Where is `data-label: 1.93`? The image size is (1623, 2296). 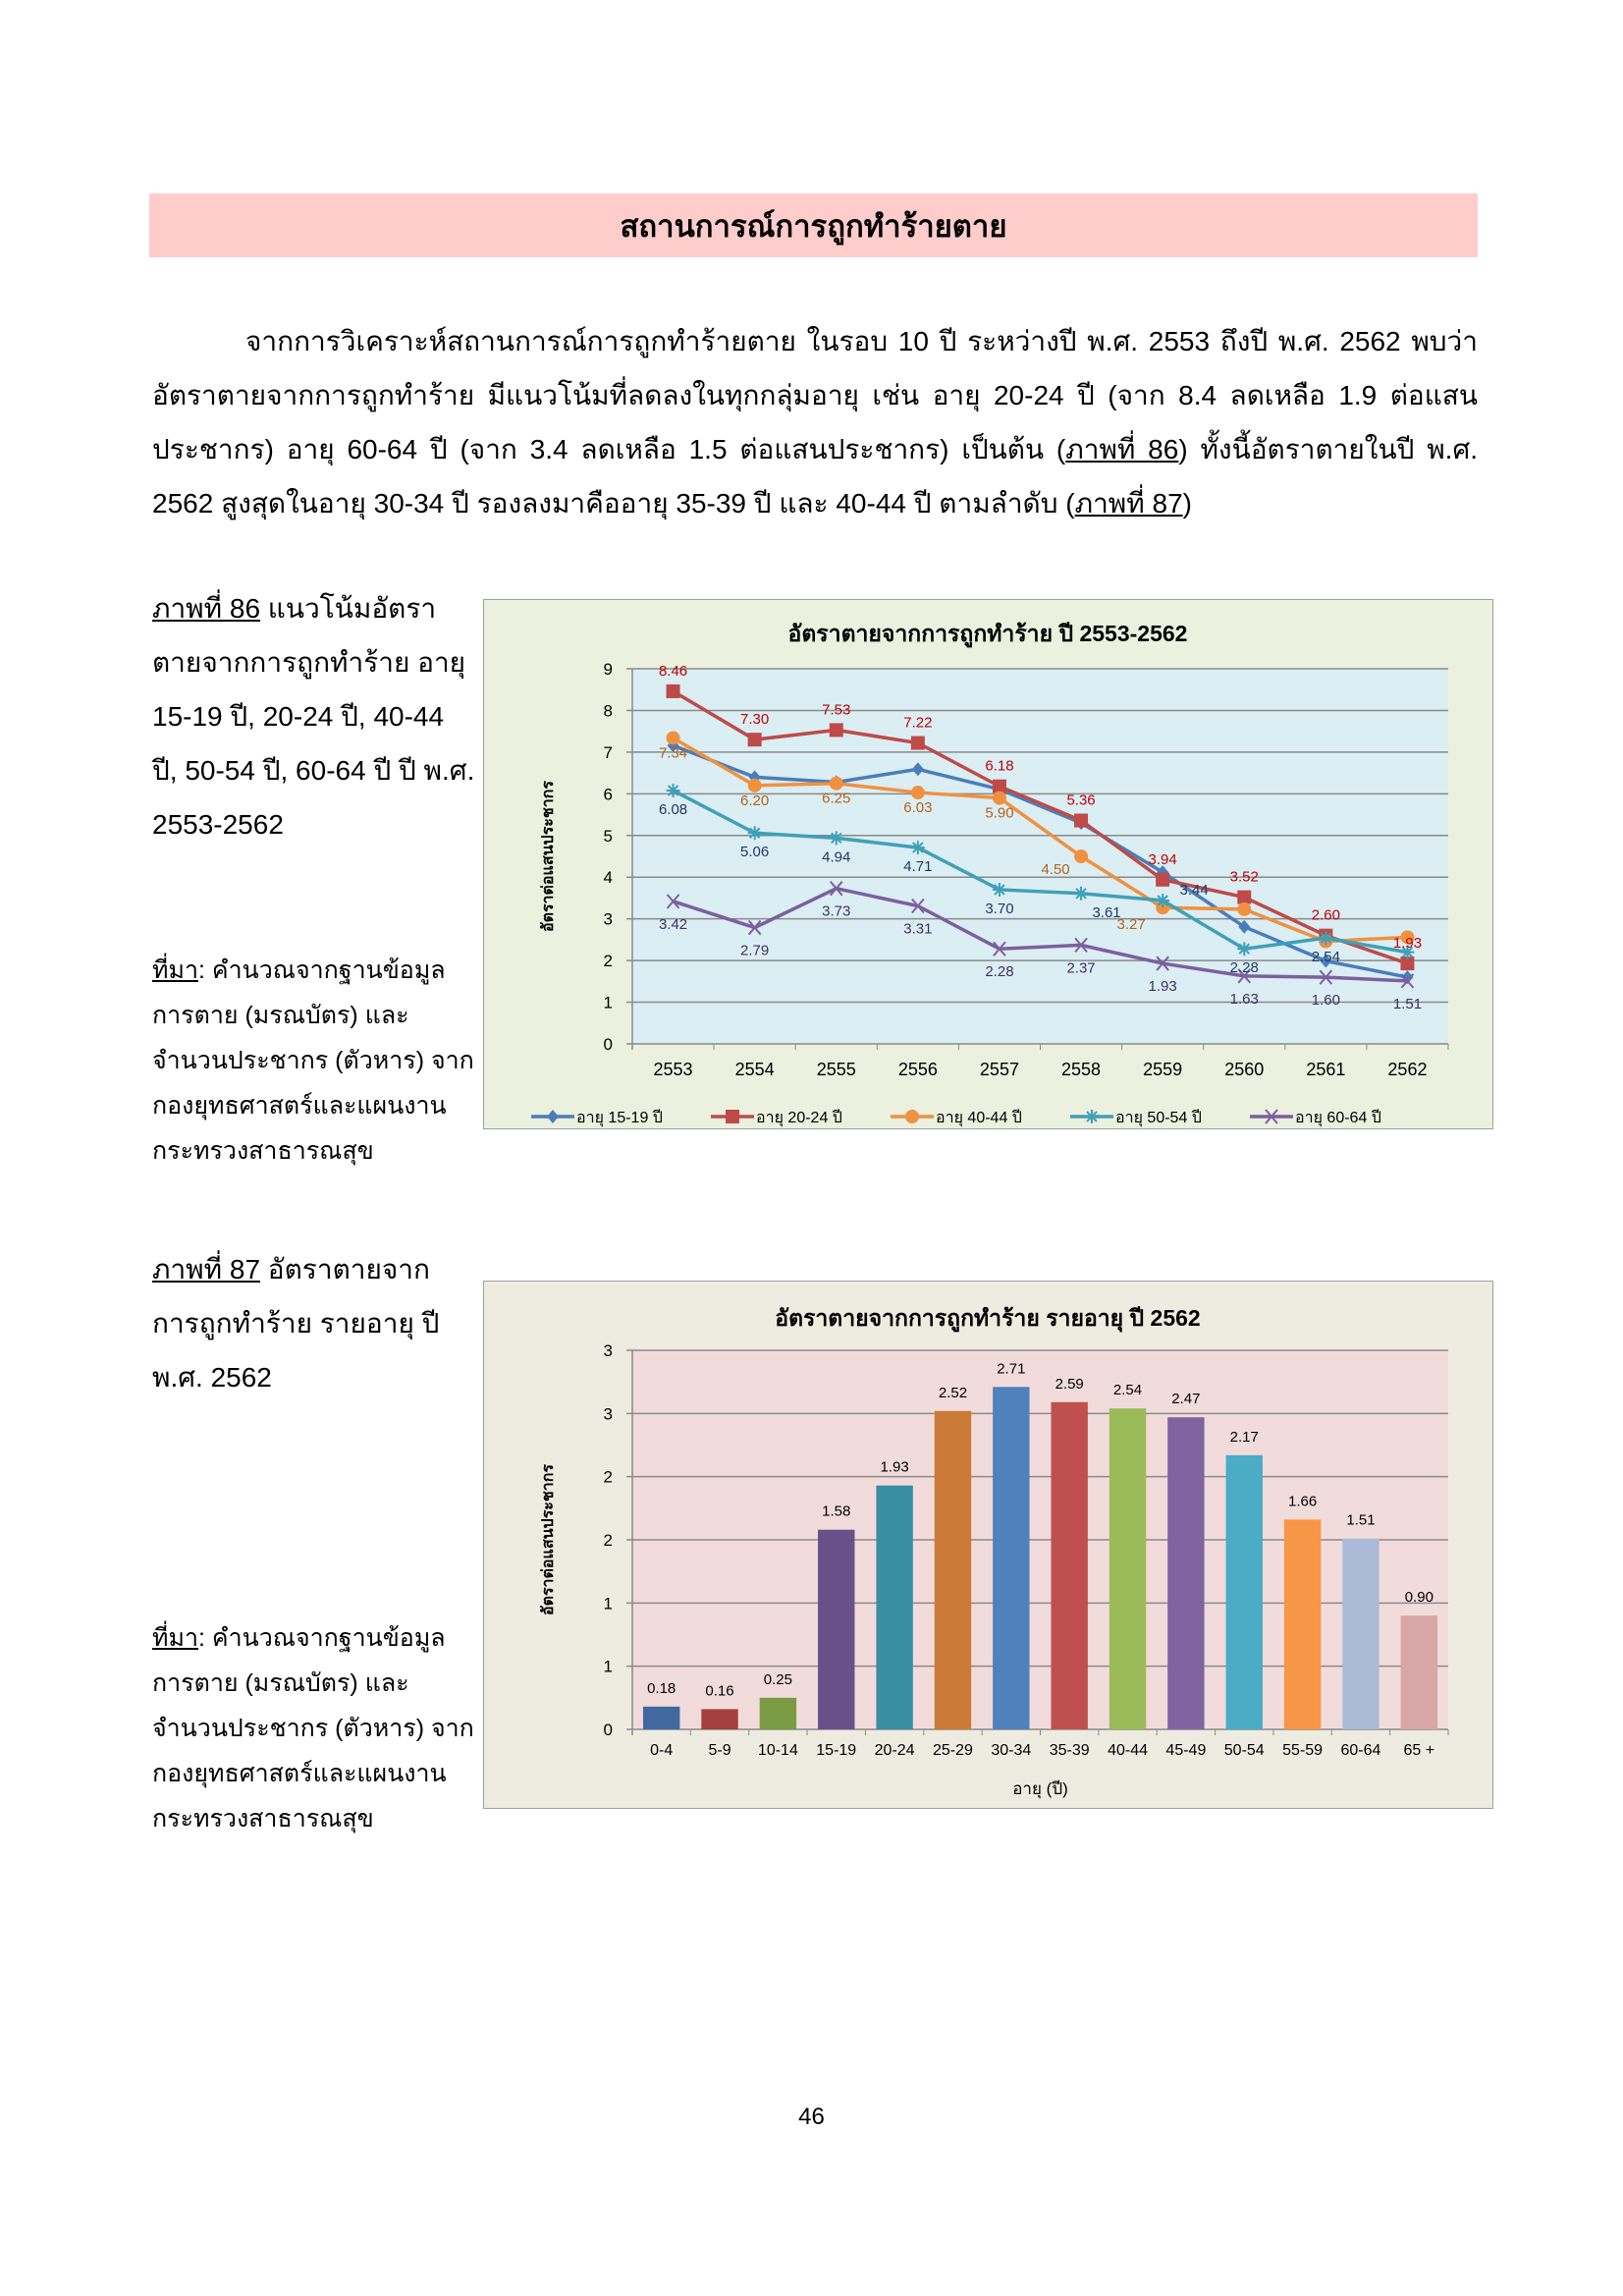 data-label: 1.93 is located at coordinates (1408, 943).